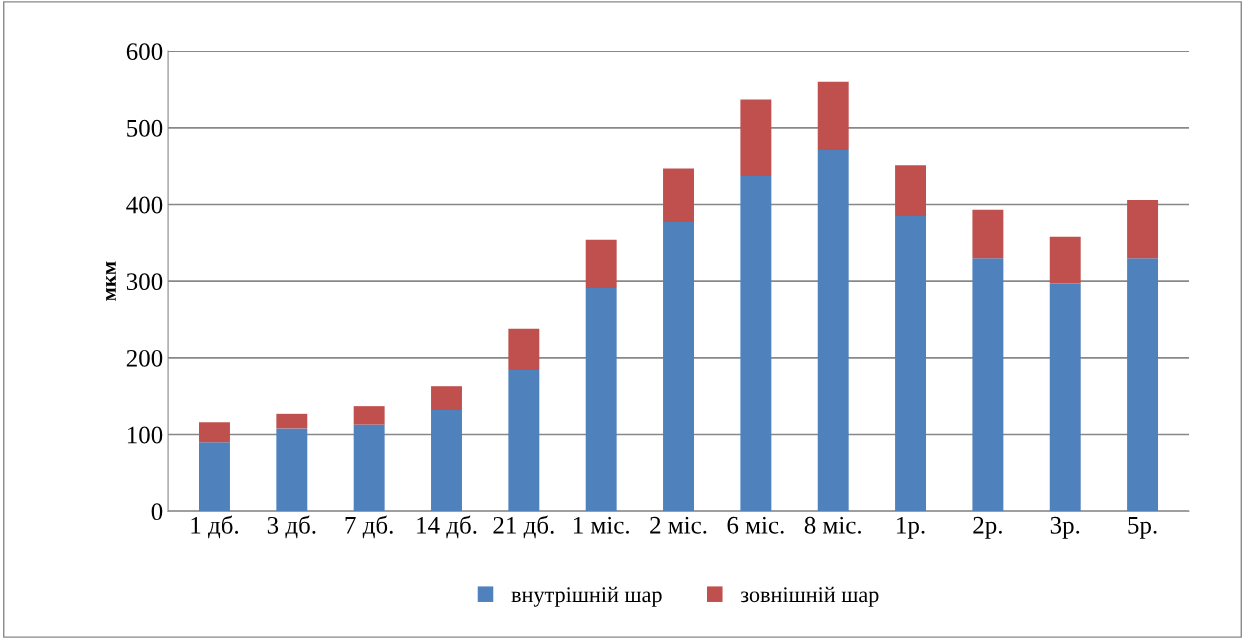  I want to click on y-axis-title: мкм, so click(111, 281).